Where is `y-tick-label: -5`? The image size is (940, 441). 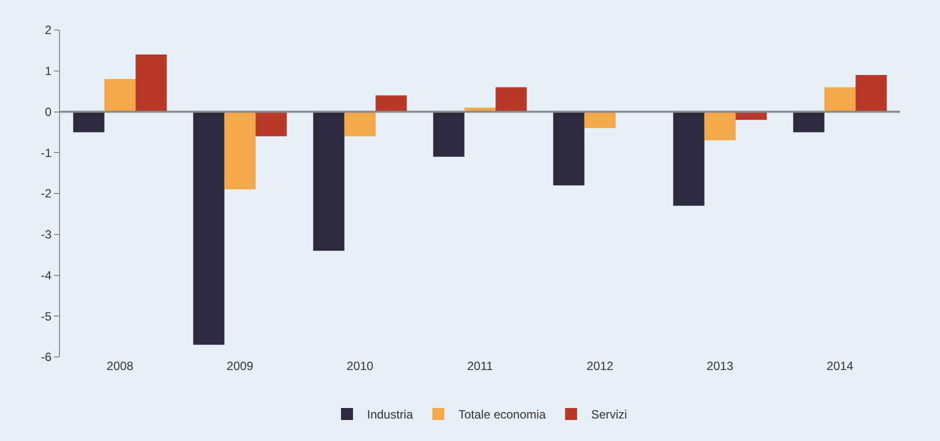
y-tick-label: -5 is located at coordinates (46, 316).